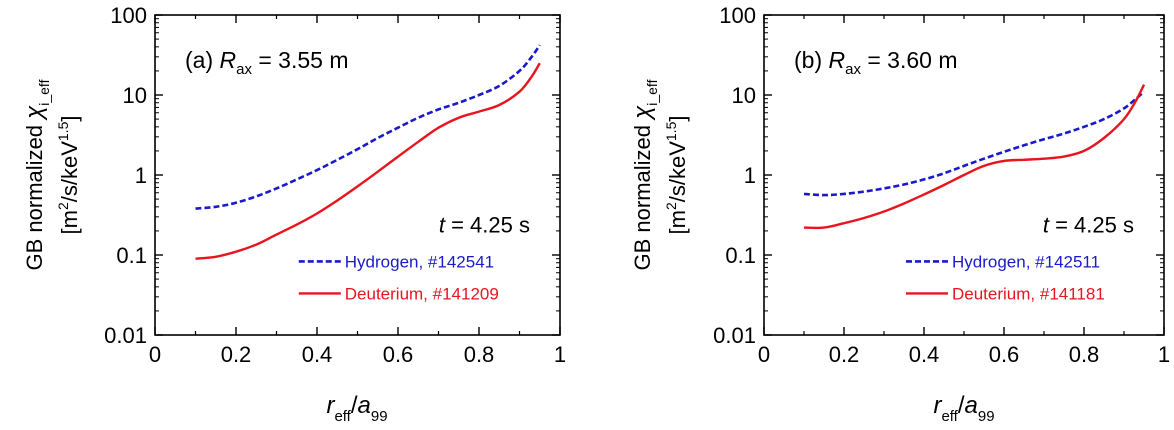 The image size is (1174, 430). What do you see at coordinates (1028, 293) in the screenshot?
I see `legend-label: Deuterium, #141181` at bounding box center [1028, 293].